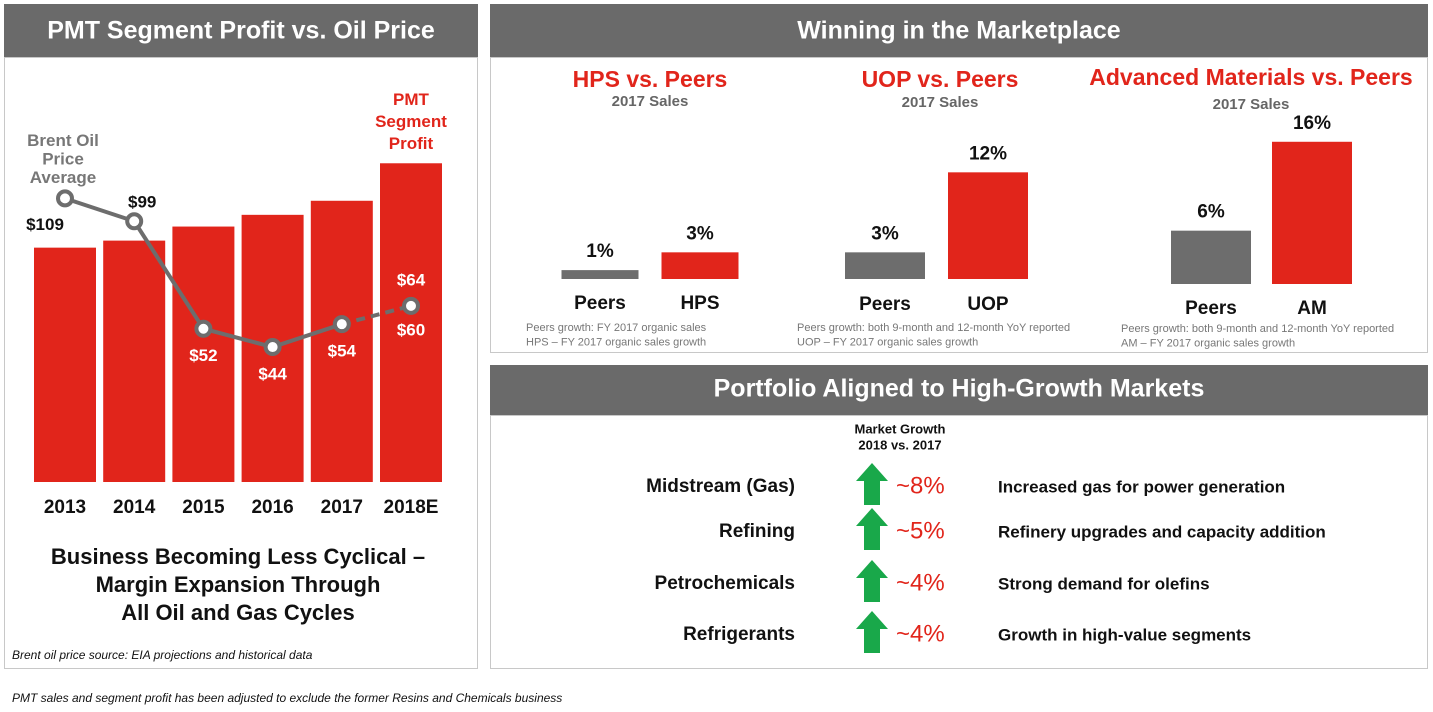 The height and width of the screenshot is (712, 1433). I want to click on caption: Margin Expansion Through, so click(238, 584).